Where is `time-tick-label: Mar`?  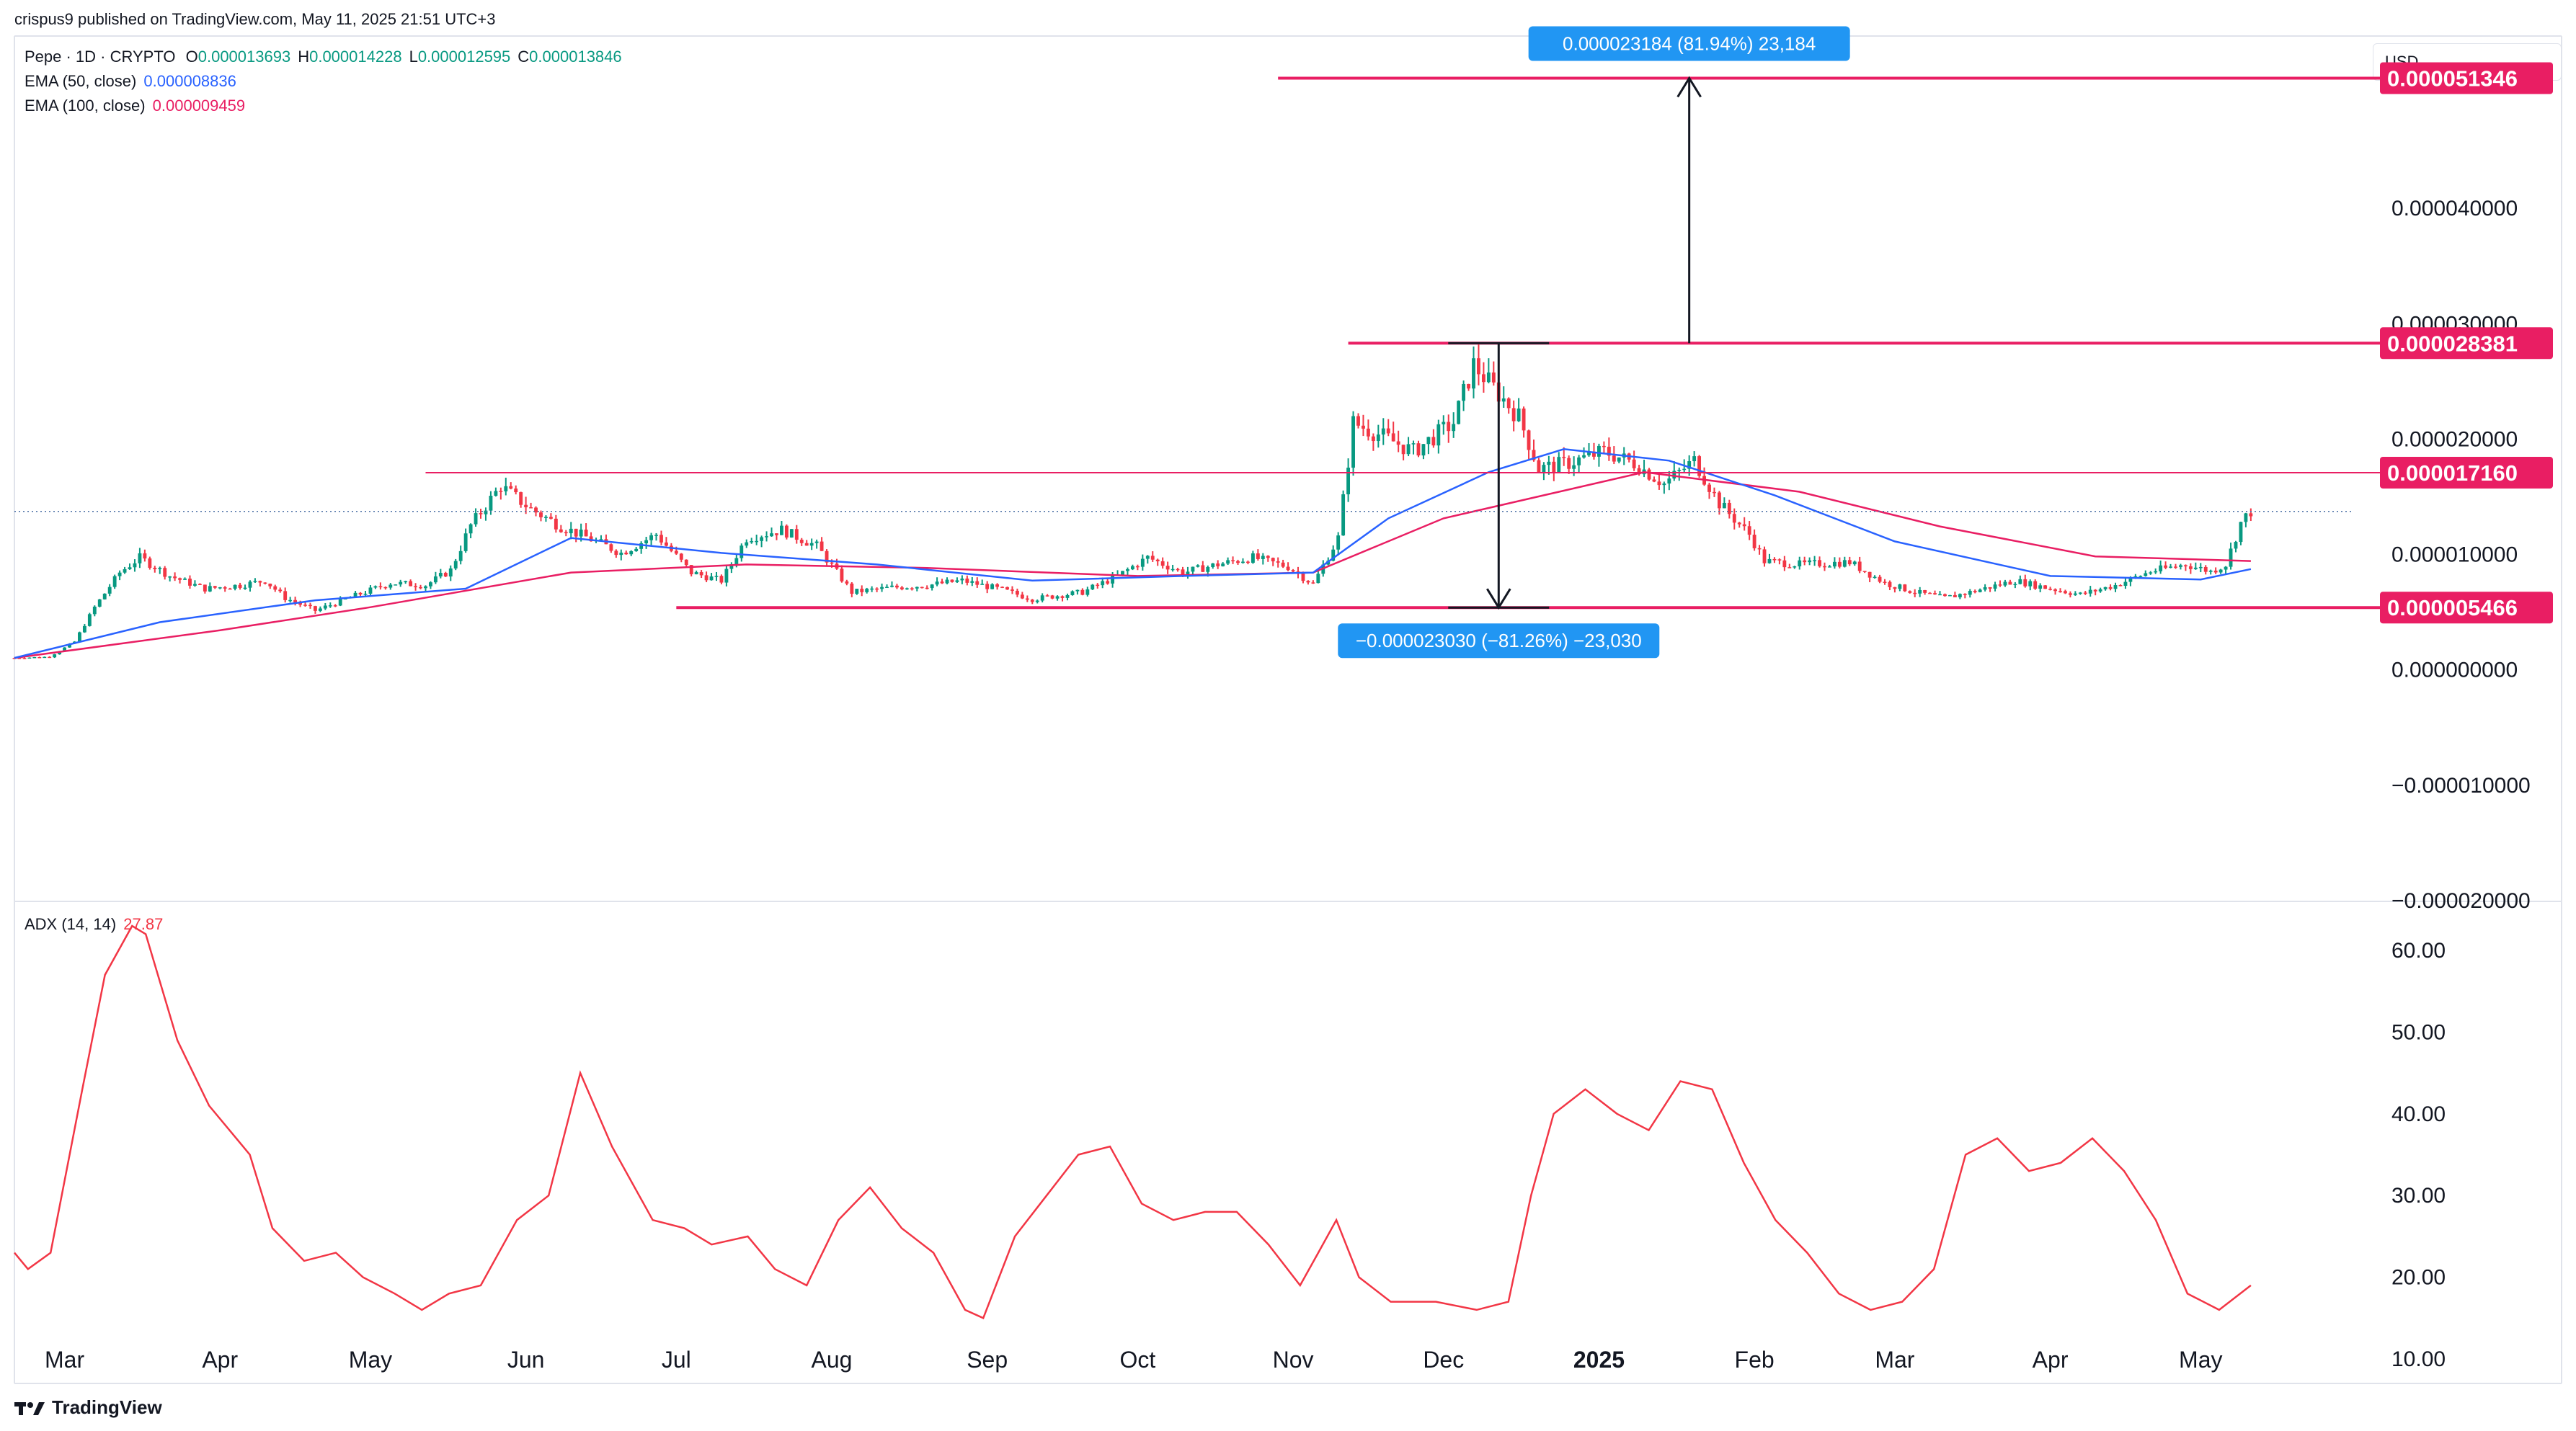 time-tick-label: Mar is located at coordinates (64, 1360).